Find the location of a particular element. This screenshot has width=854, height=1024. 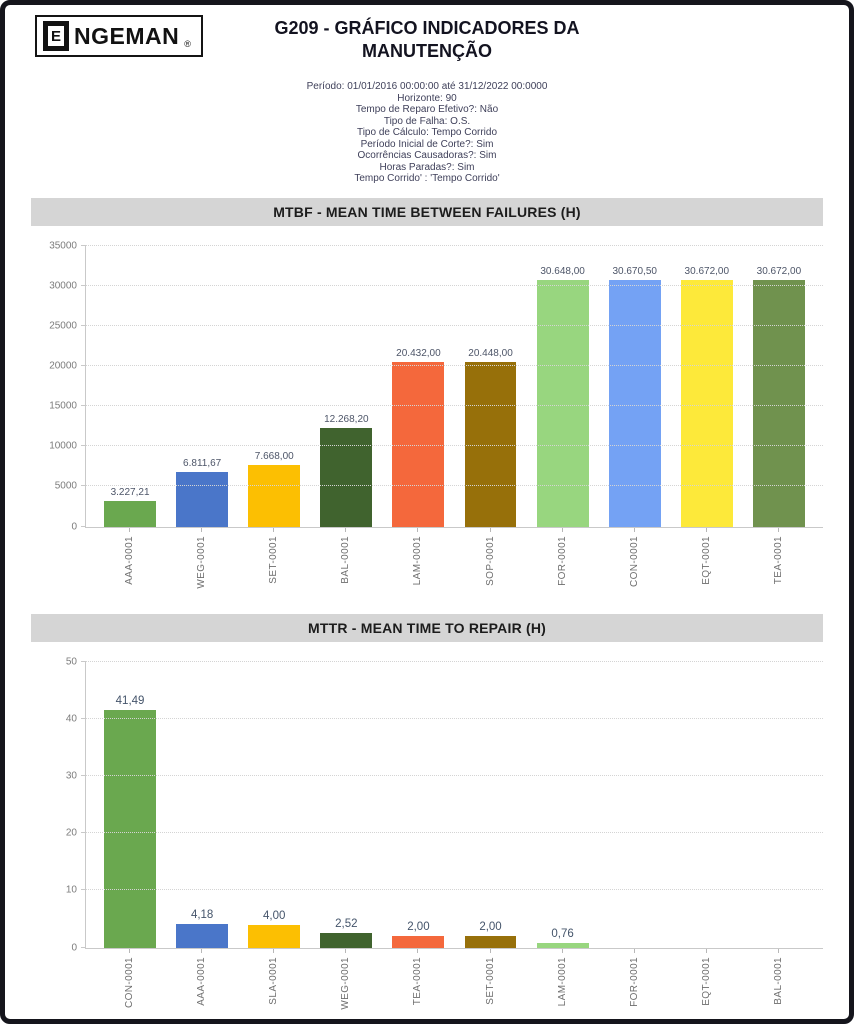

y-axis-tick-label: 35000 is located at coordinates (63, 245).